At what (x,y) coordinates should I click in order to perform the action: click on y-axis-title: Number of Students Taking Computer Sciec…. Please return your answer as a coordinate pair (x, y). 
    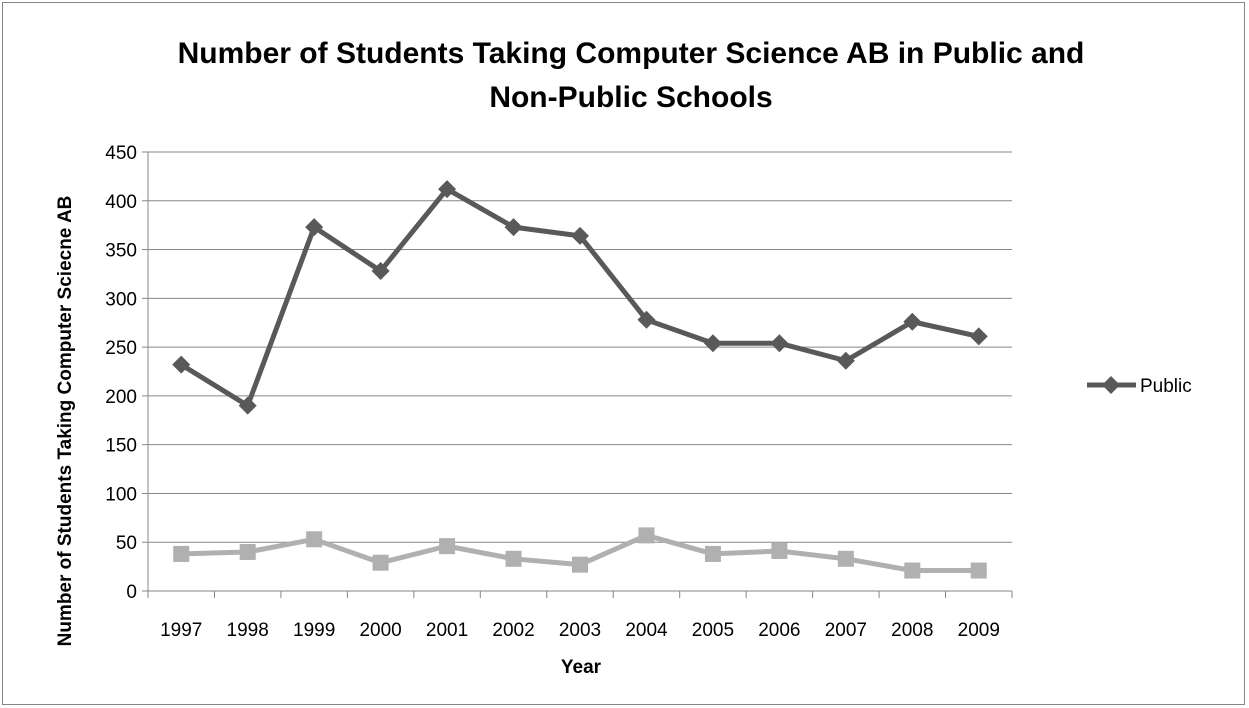
    Looking at the image, I should click on (65, 421).